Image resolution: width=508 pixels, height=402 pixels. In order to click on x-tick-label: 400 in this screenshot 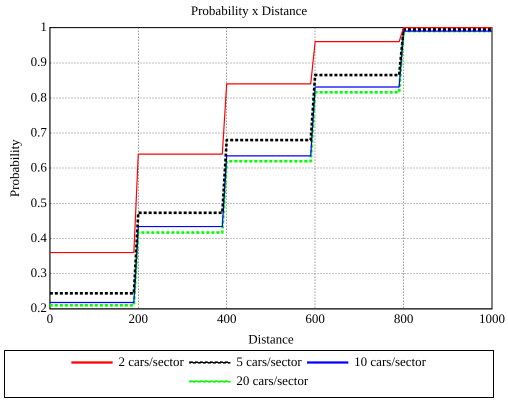, I will do `click(226, 318)`.